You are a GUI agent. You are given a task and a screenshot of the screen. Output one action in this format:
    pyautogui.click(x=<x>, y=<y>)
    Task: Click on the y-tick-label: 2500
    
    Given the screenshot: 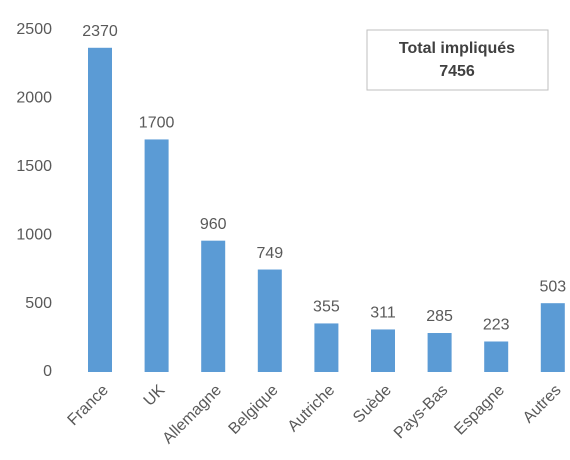 What is the action you would take?
    pyautogui.click(x=34, y=29)
    